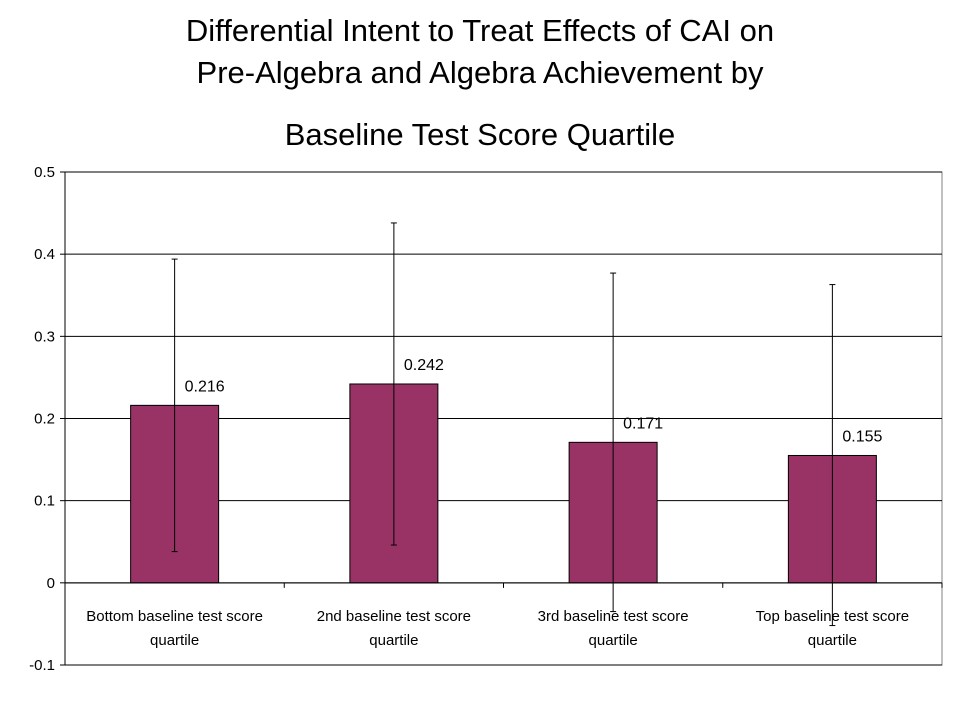 This screenshot has width=960, height=720. What do you see at coordinates (862, 436) in the screenshot?
I see `data-label: 0.155` at bounding box center [862, 436].